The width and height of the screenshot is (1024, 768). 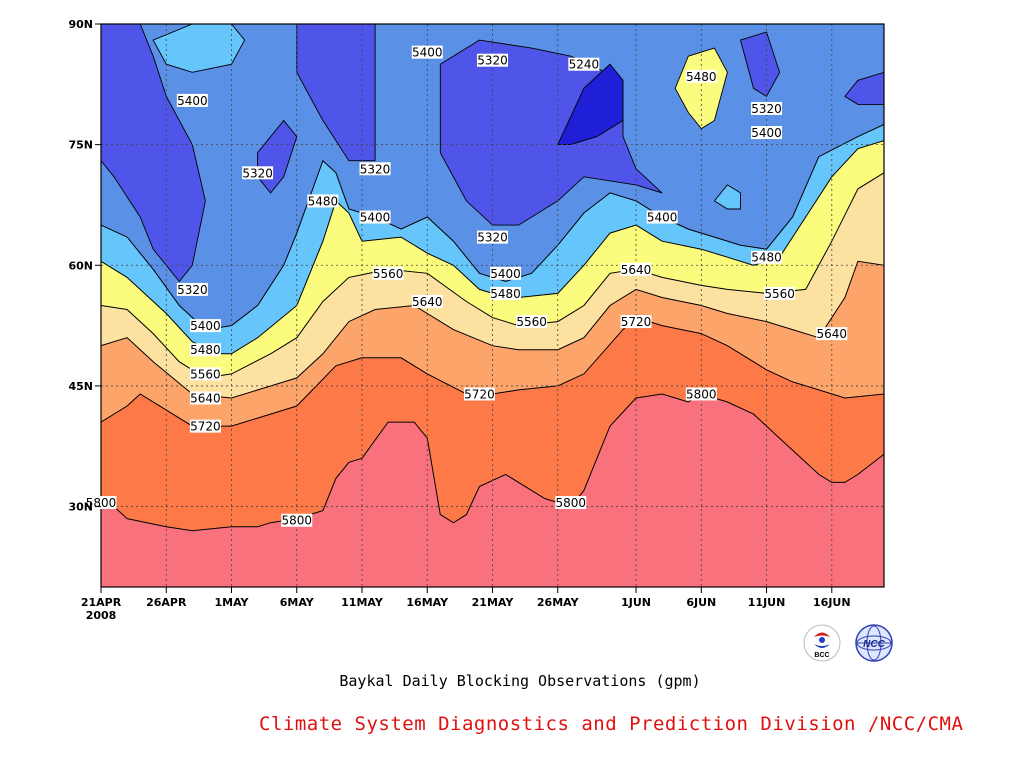 What do you see at coordinates (558, 602) in the screenshot?
I see `x-tick-label-26MAY: 26MAY` at bounding box center [558, 602].